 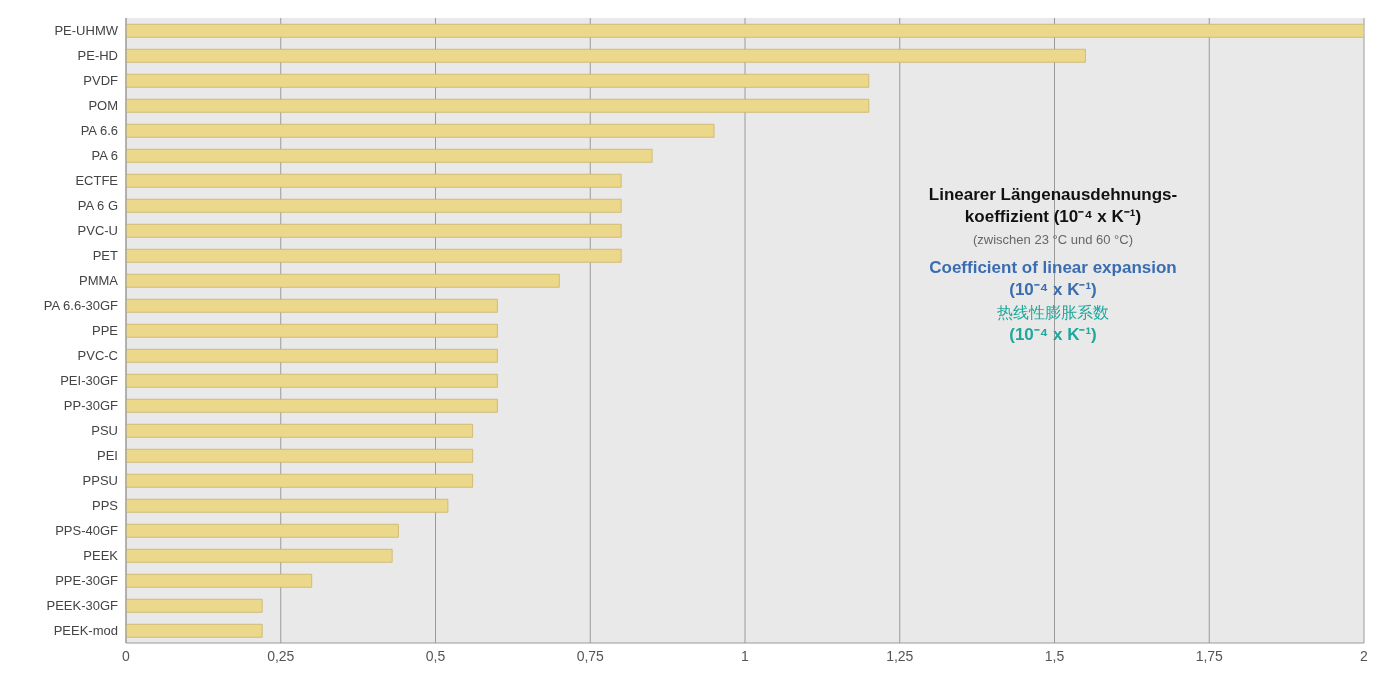 I want to click on y-tick-label: PPE, so click(x=105, y=331).